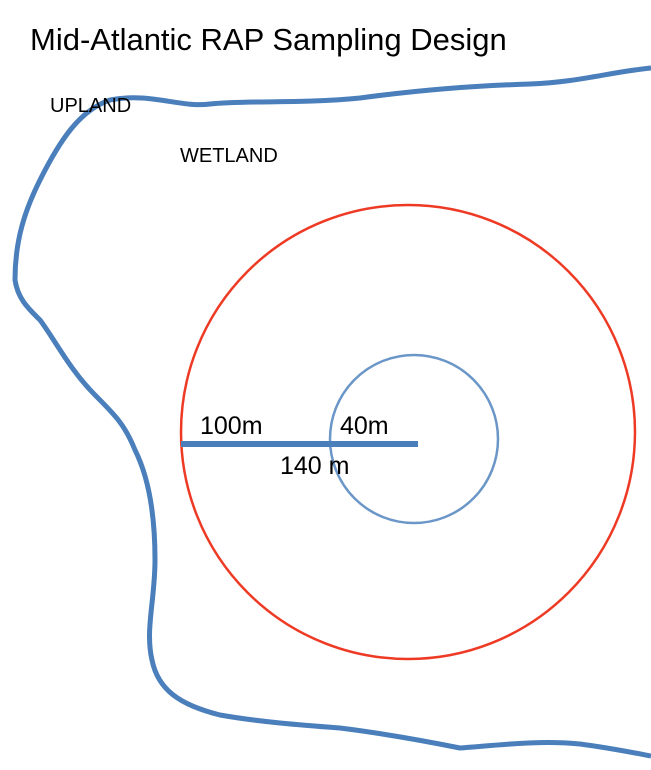 This screenshot has width=651, height=770. I want to click on upland-label: UPLAND, so click(90, 106).